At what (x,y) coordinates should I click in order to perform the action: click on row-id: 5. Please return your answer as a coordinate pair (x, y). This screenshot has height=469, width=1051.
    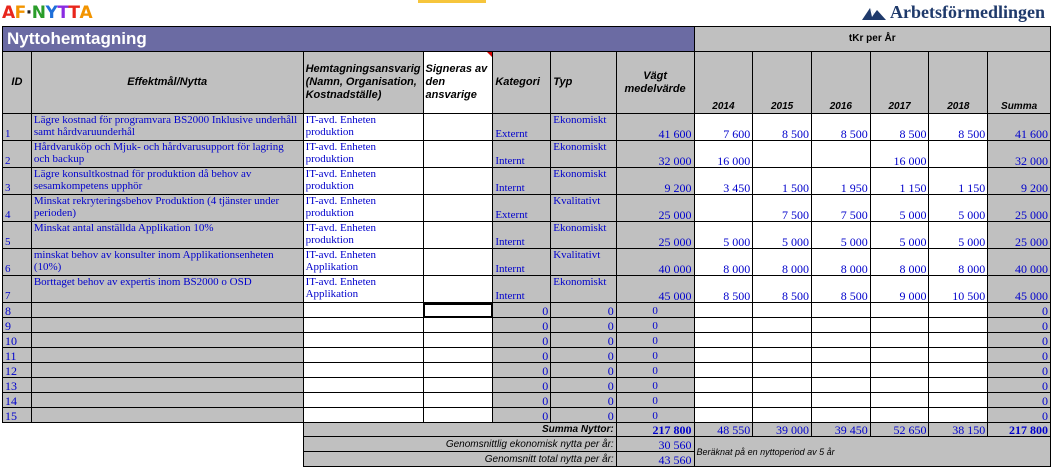
    Looking at the image, I should click on (17, 235).